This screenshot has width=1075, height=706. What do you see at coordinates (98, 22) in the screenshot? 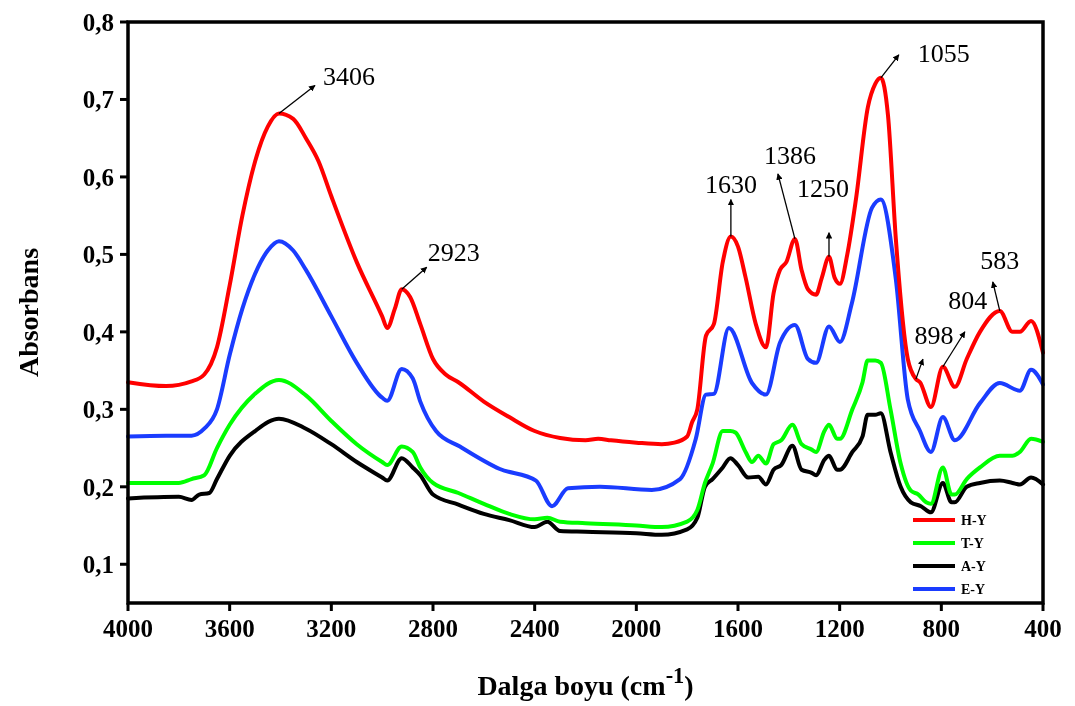
I see `y-tick-label: 0,8` at bounding box center [98, 22].